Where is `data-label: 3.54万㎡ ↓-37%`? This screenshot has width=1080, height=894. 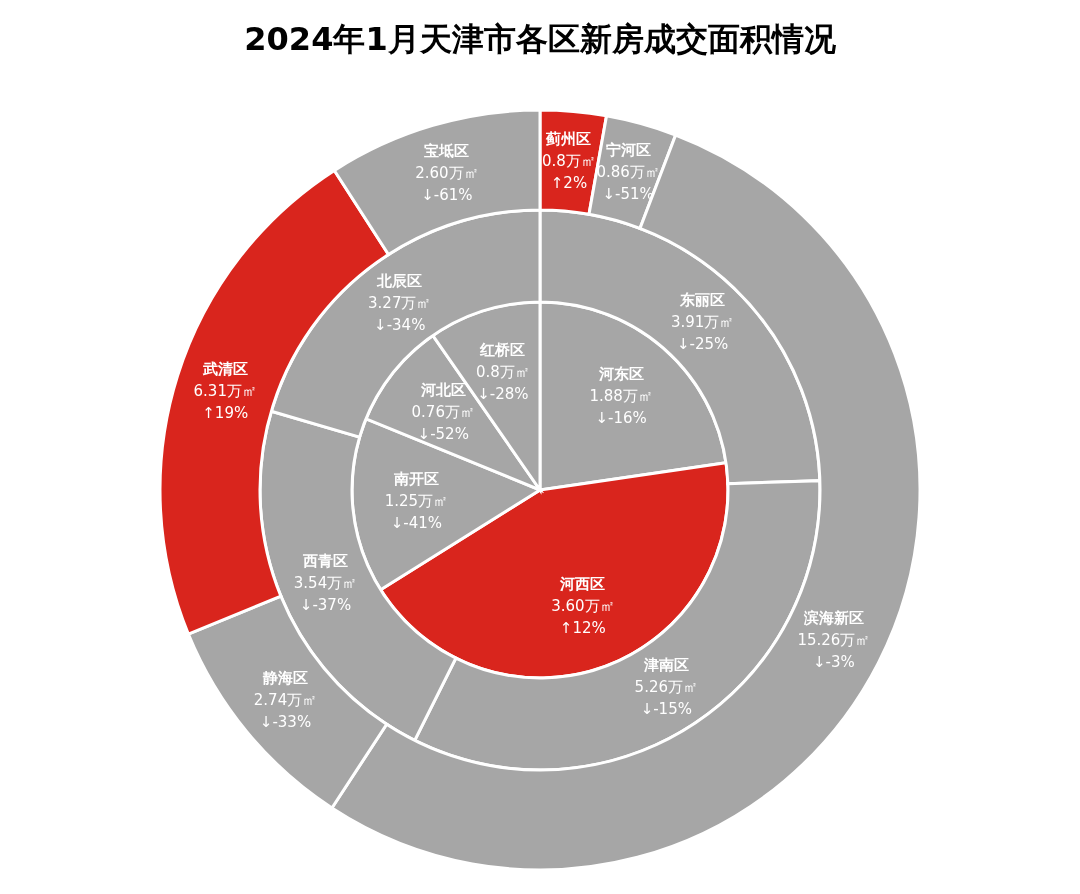
data-label: 3.54万㎡ ↓-37% is located at coordinates (325, 594).